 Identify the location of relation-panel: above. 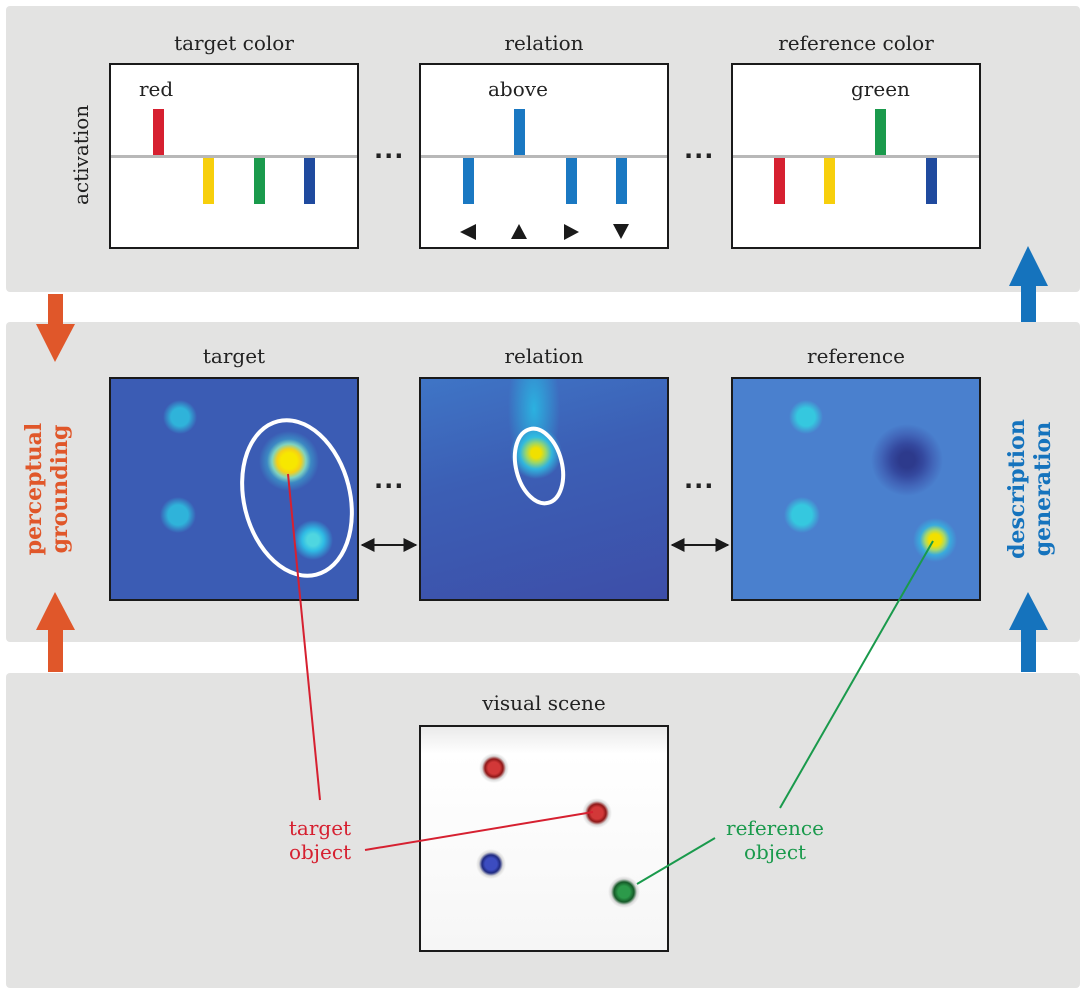
(544, 156).